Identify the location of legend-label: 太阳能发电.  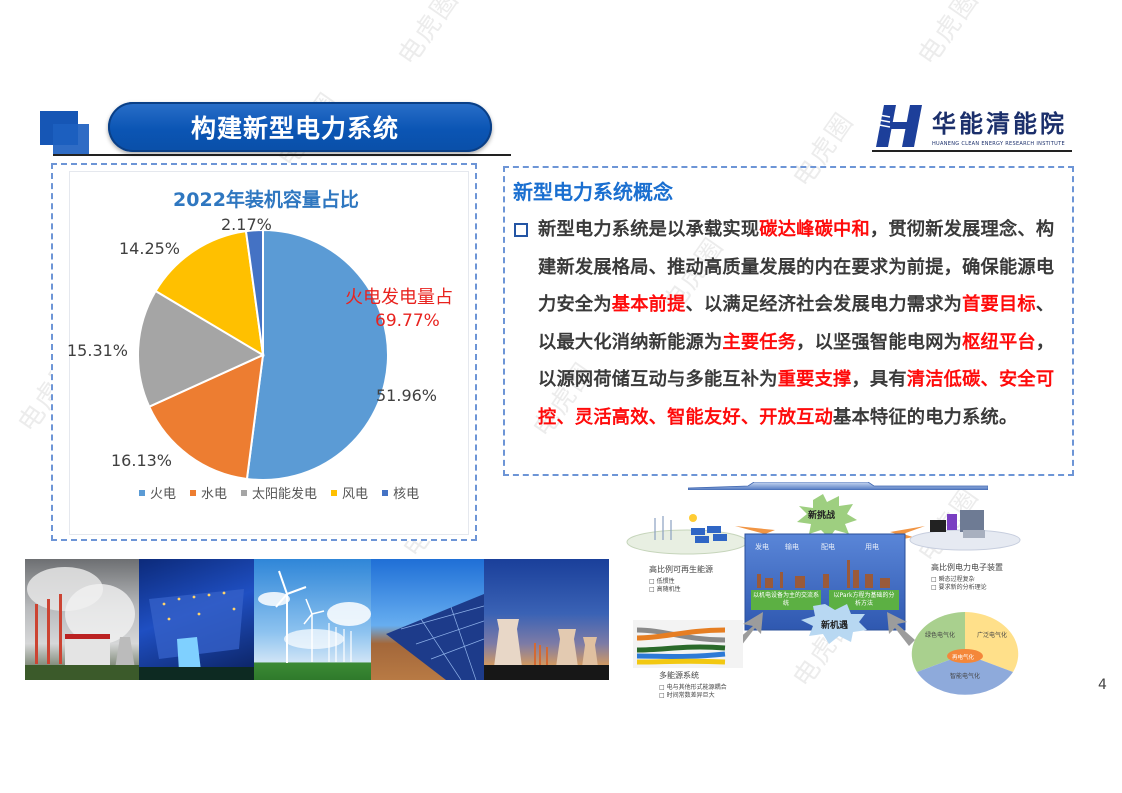
(285, 494).